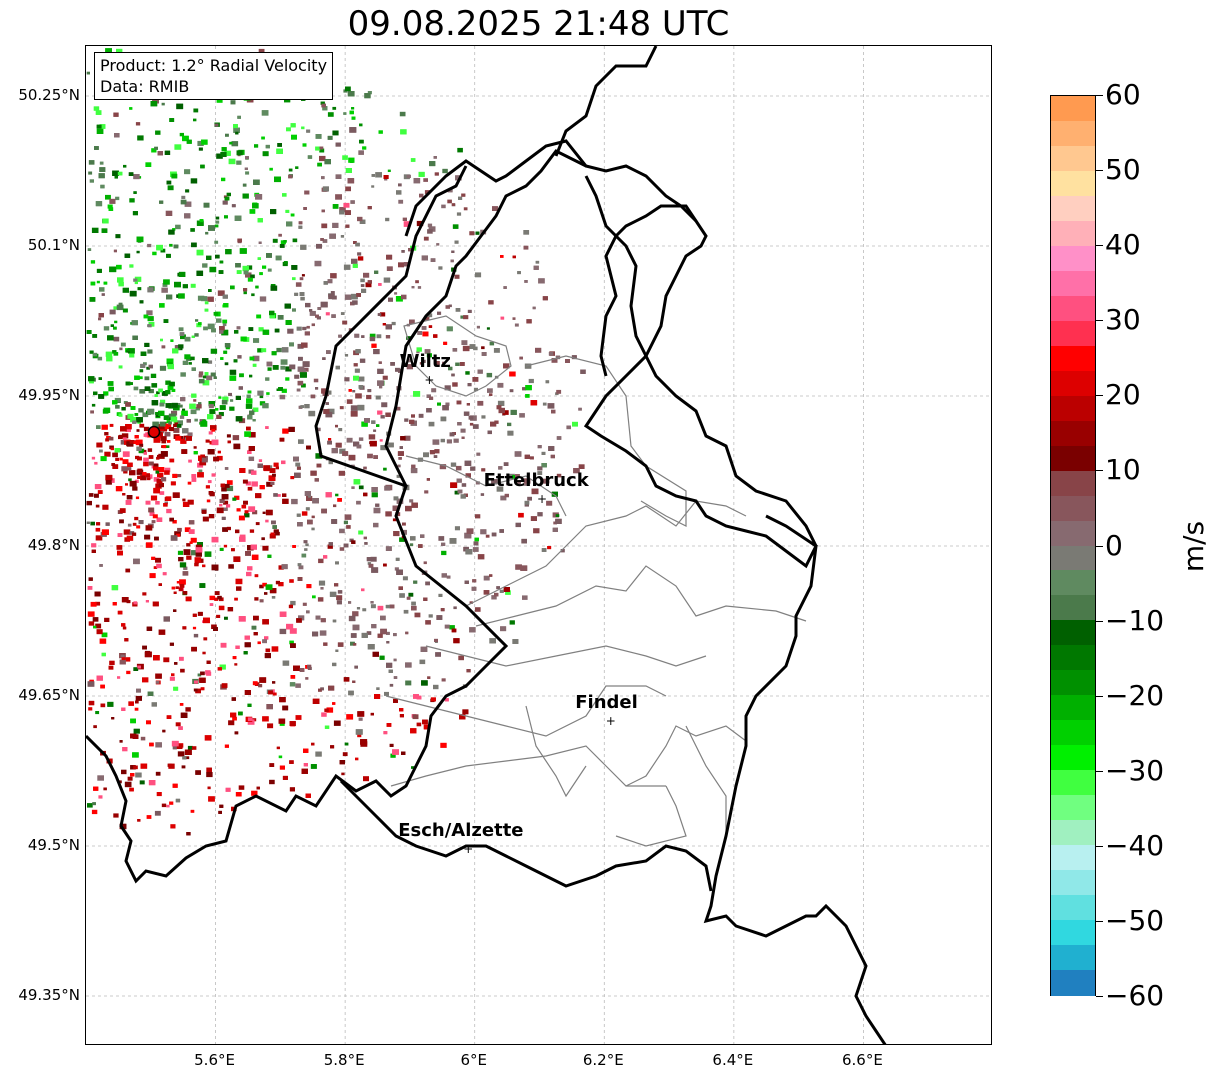 The height and width of the screenshot is (1081, 1207). I want to click on colorbar-segment, so click(1073, 658).